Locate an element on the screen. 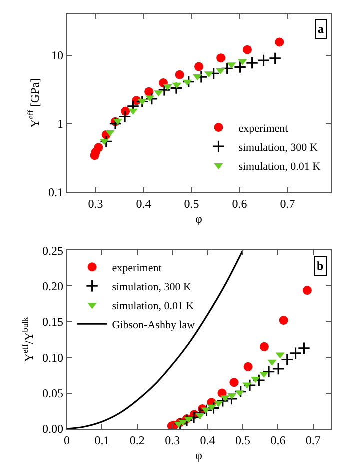 The image size is (339, 473). annotation: a is located at coordinates (321, 29).